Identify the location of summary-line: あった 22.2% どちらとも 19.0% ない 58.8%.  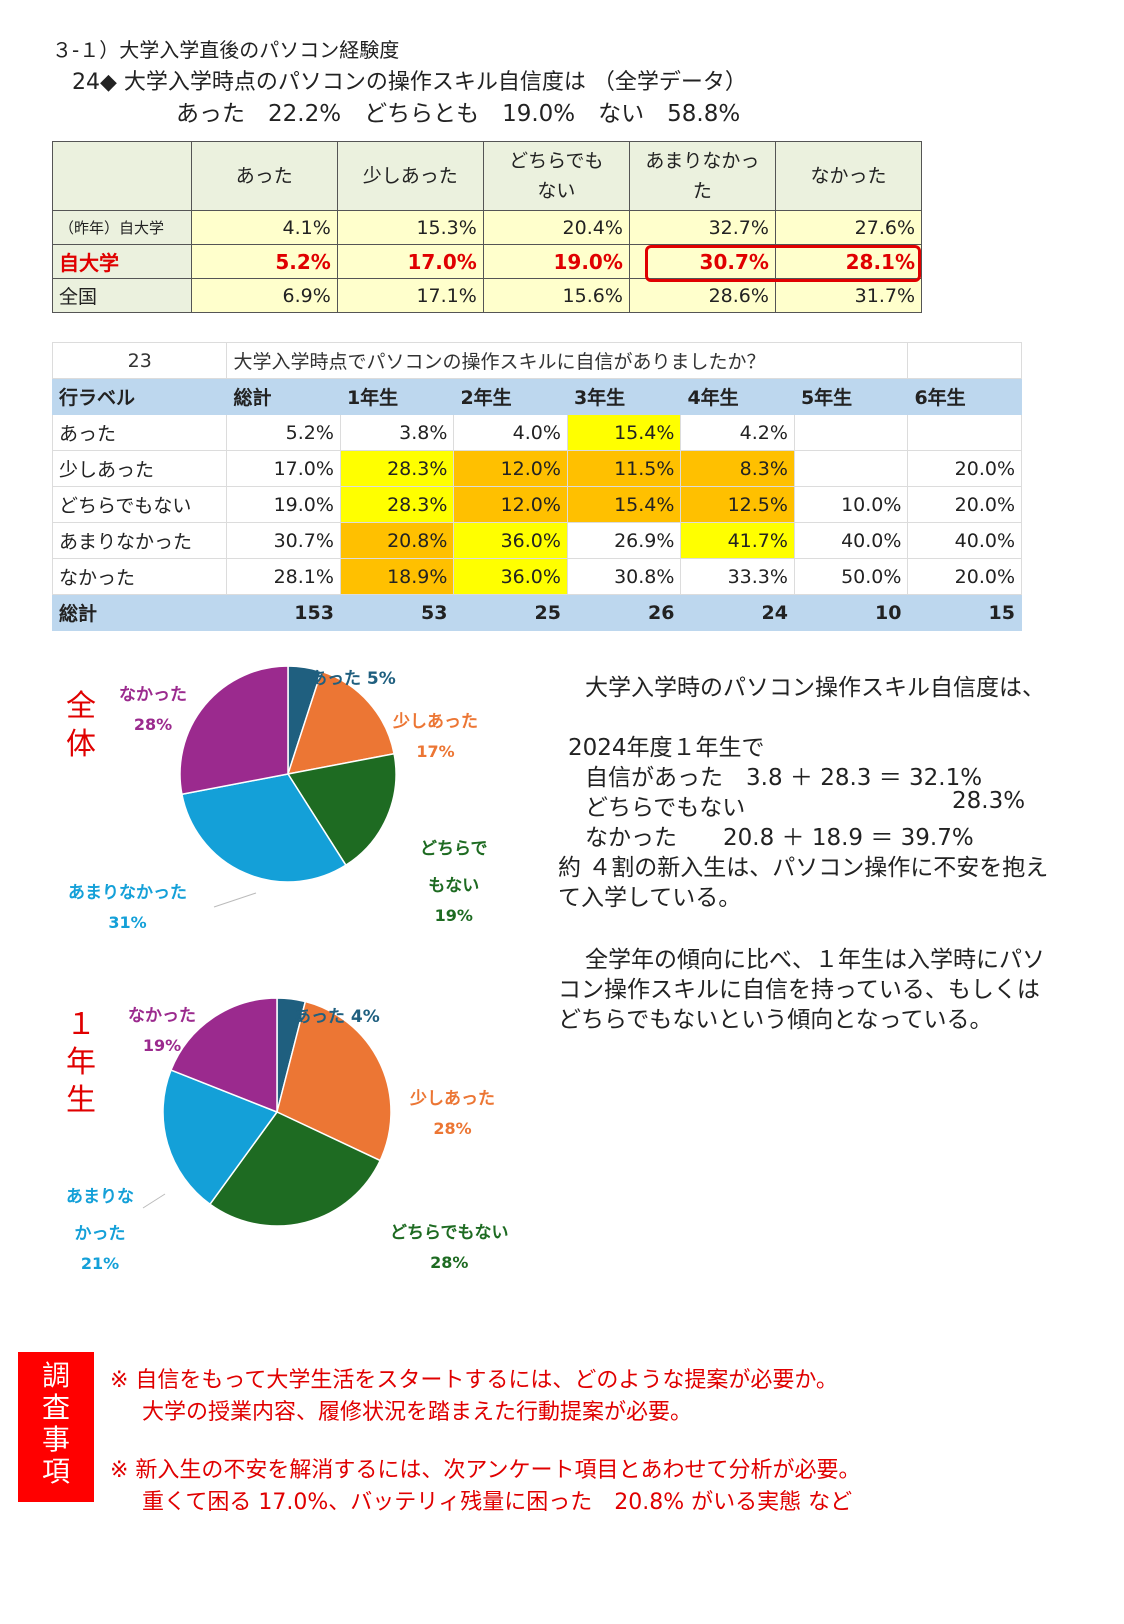
(458, 114).